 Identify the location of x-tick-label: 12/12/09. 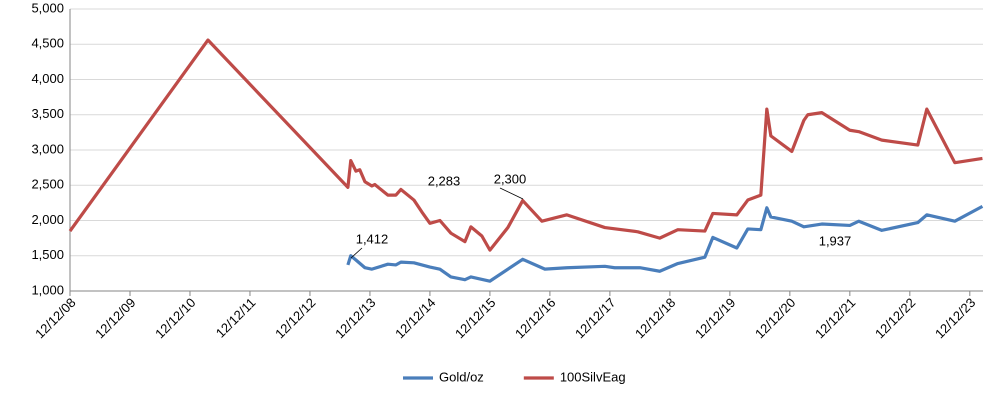
(115, 318).